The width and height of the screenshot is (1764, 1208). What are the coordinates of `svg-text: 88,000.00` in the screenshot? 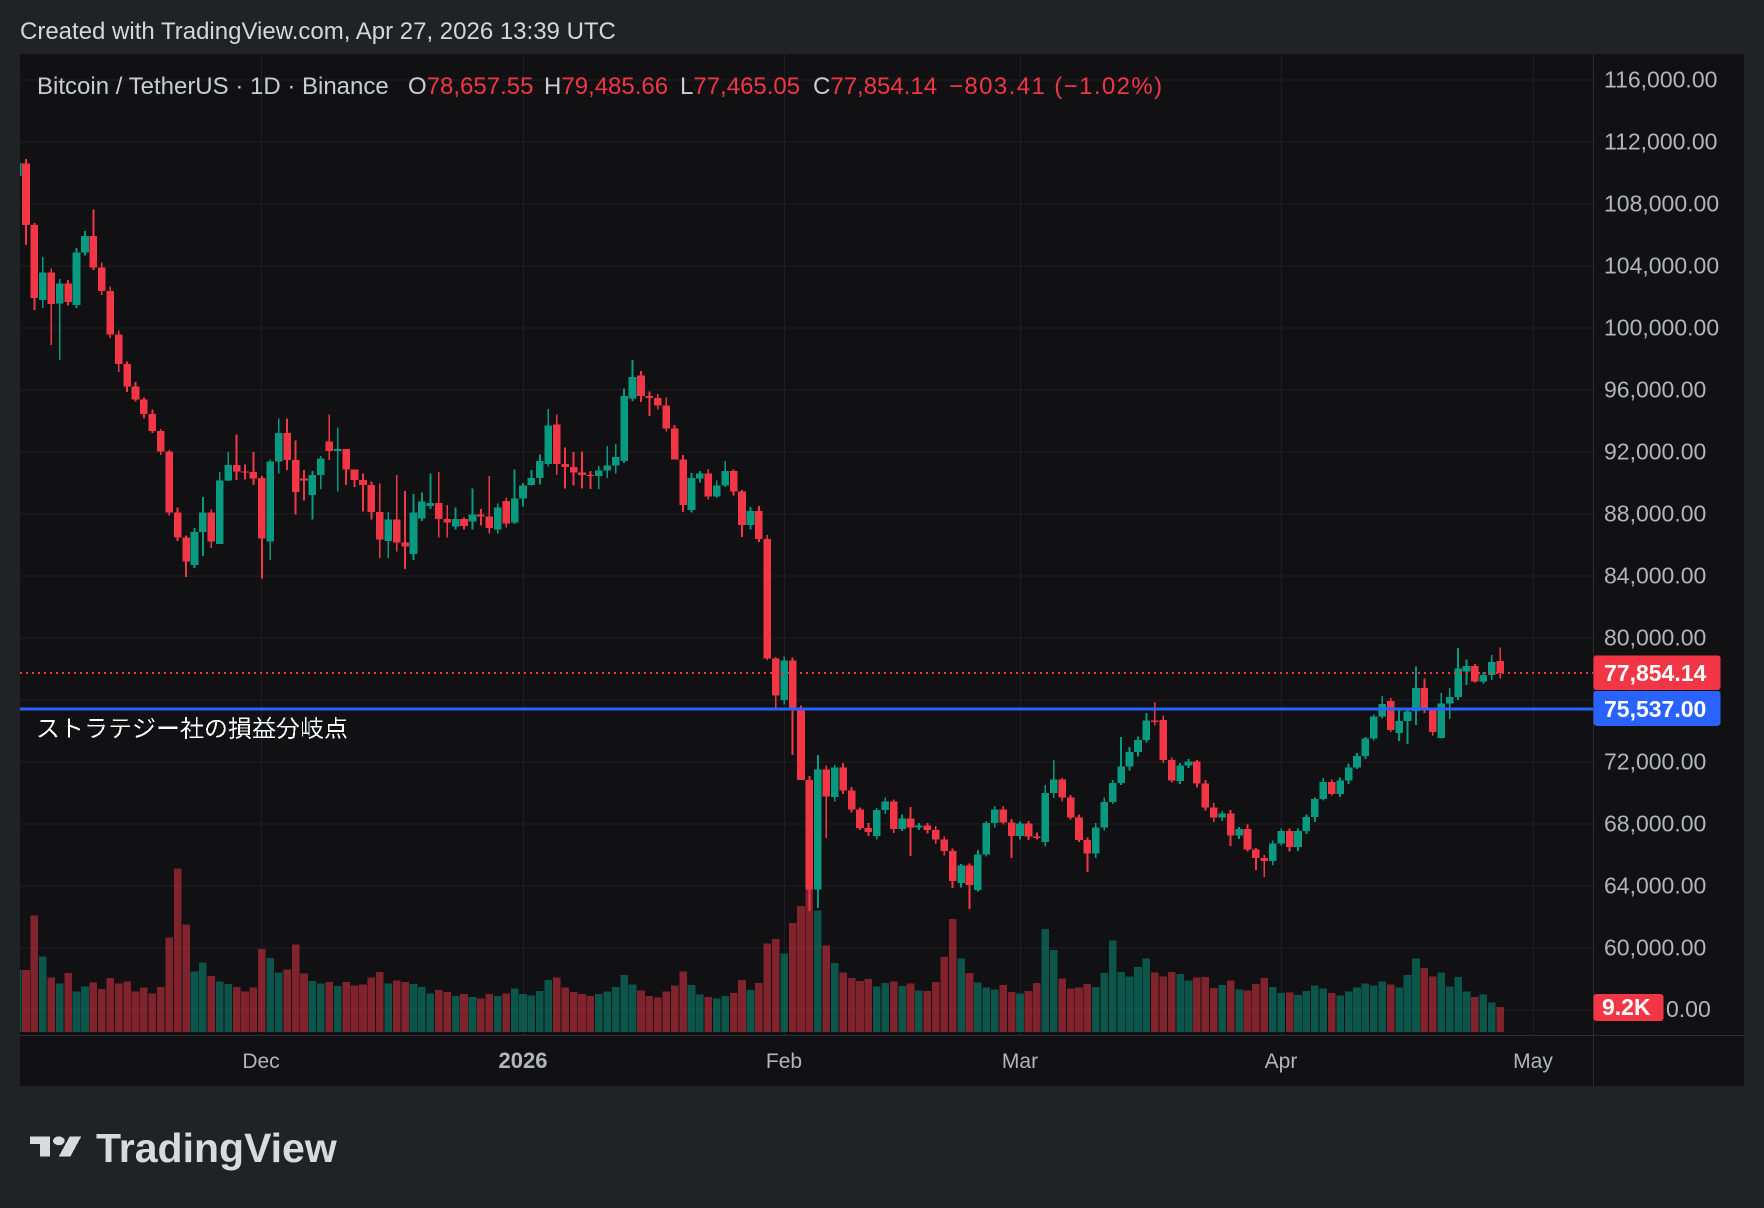 It's located at (1655, 514).